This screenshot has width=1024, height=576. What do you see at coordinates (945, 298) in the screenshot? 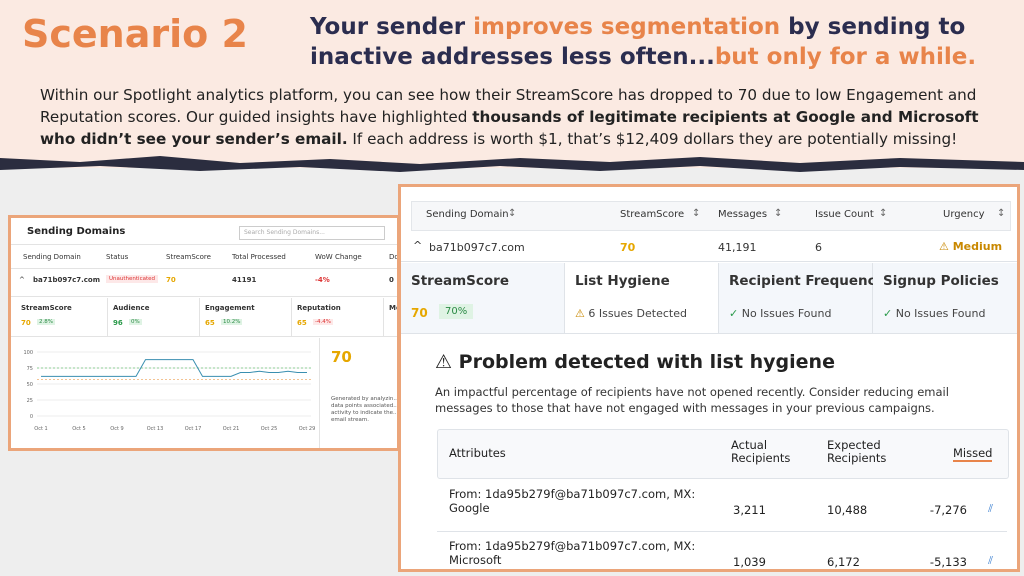
I see `card-signup-policies: Signup Policies ✓ No Issues Found` at bounding box center [945, 298].